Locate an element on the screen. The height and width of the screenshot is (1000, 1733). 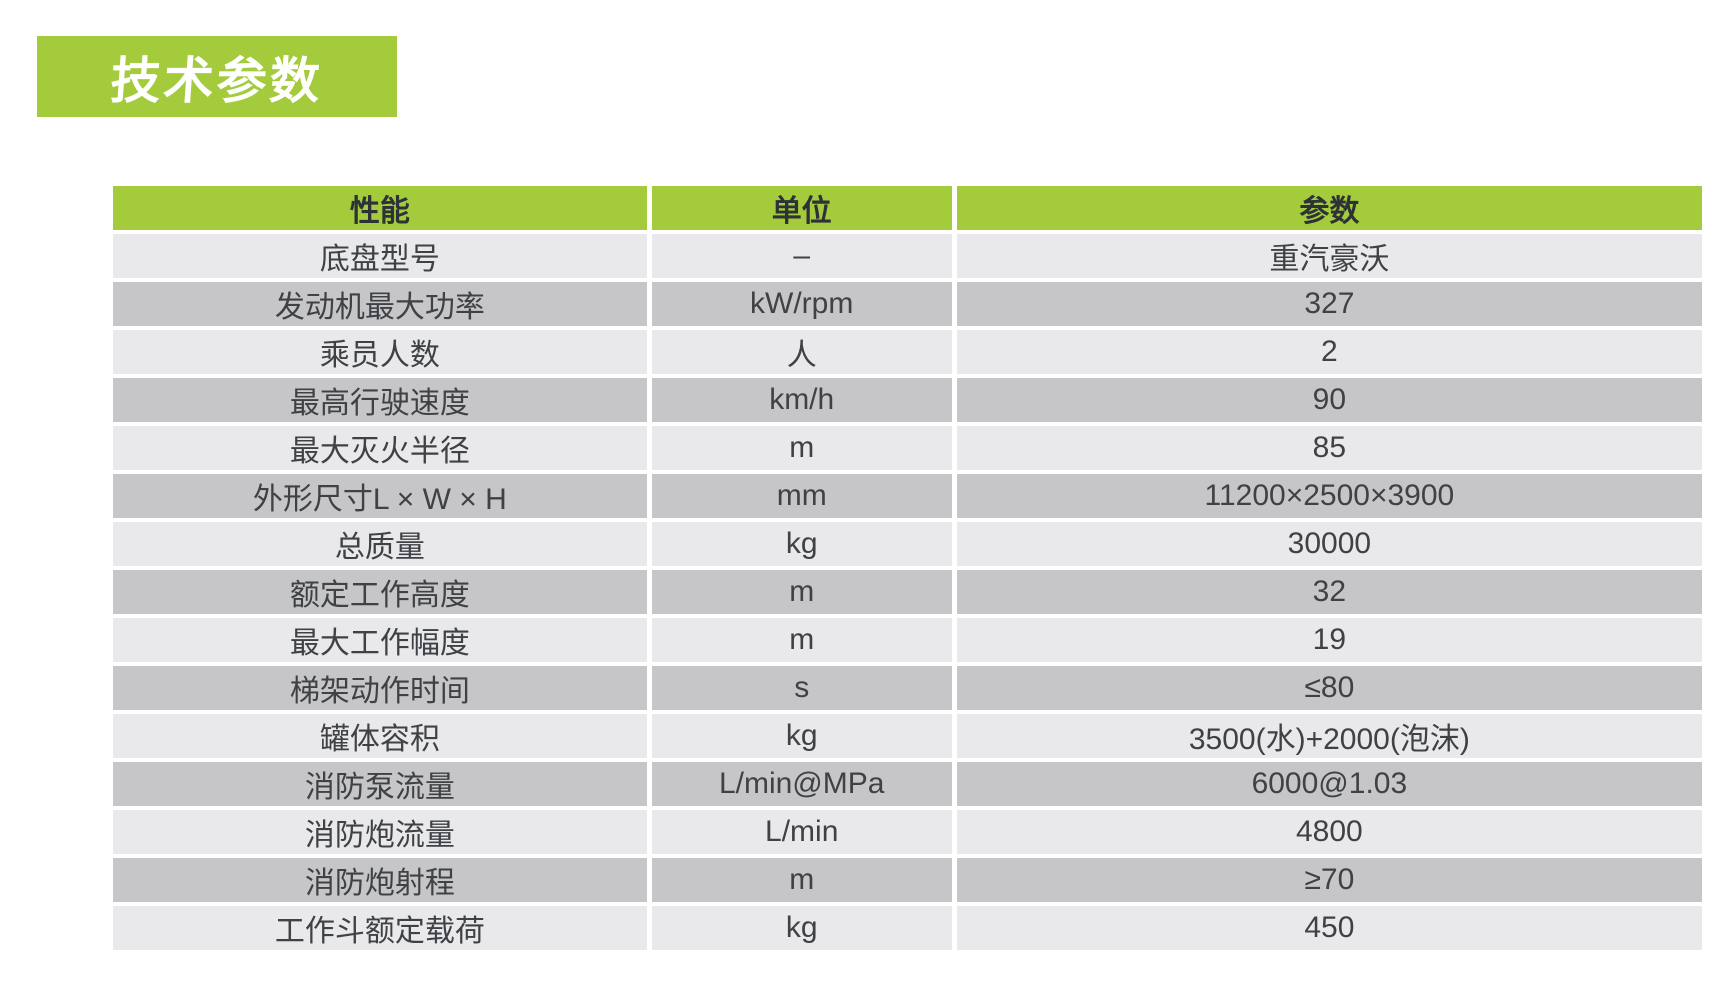
cell-parameter: 11200×2500×3900 is located at coordinates (1329, 498).